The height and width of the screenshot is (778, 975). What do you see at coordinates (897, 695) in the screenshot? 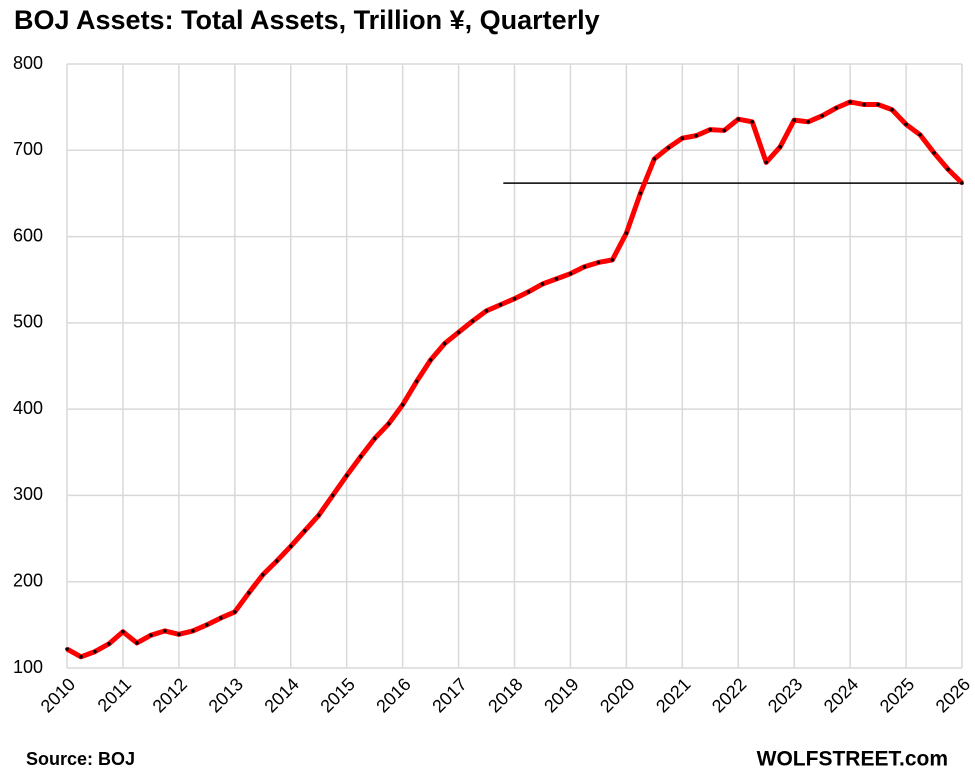
I see `x-tick-label: 2025` at bounding box center [897, 695].